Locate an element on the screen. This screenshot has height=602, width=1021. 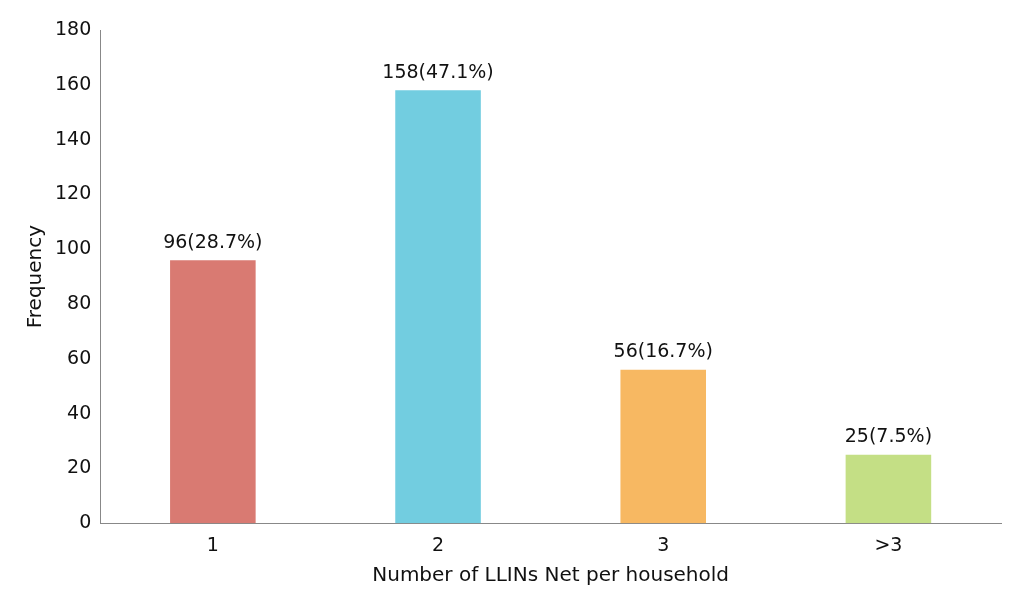
y-tick-label: 80 is located at coordinates (79, 301).